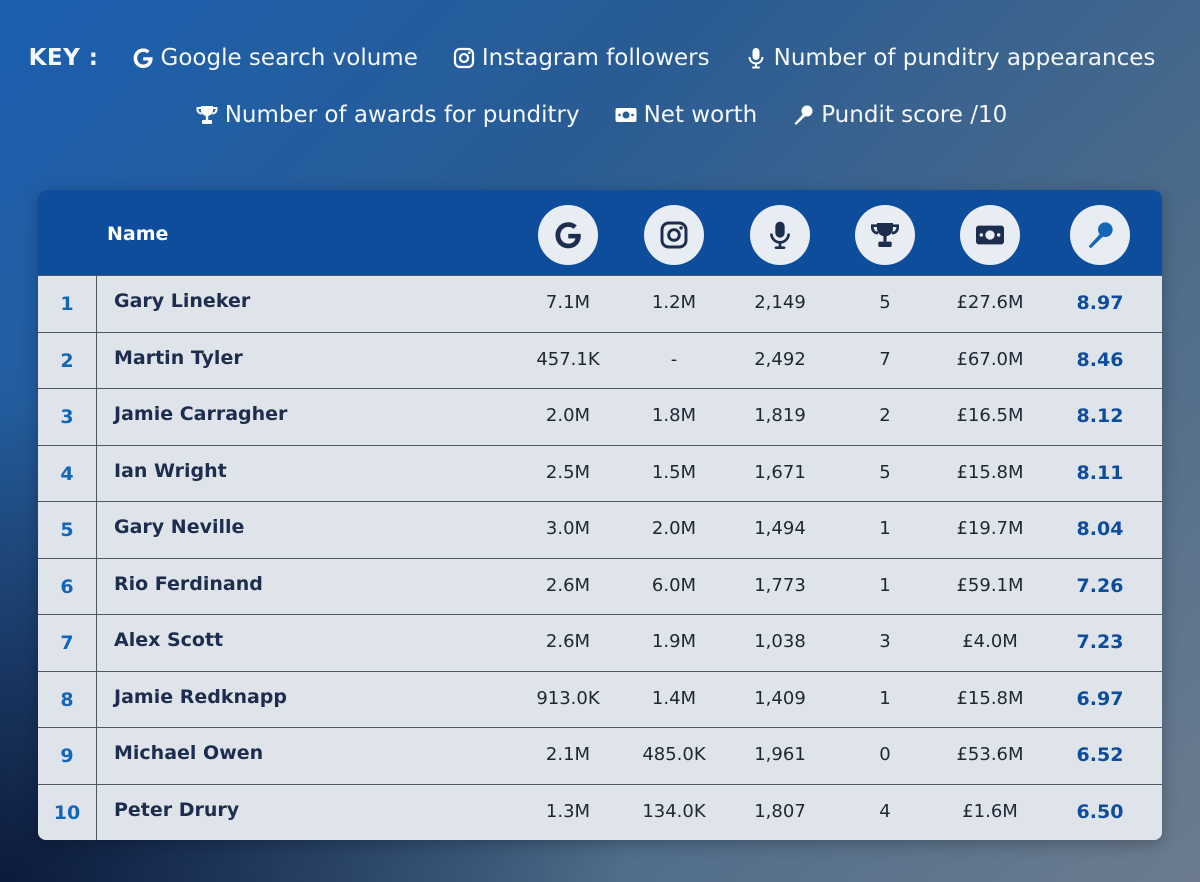 The height and width of the screenshot is (882, 1200). What do you see at coordinates (1100, 755) in the screenshot?
I see `cell-score: 6.52` at bounding box center [1100, 755].